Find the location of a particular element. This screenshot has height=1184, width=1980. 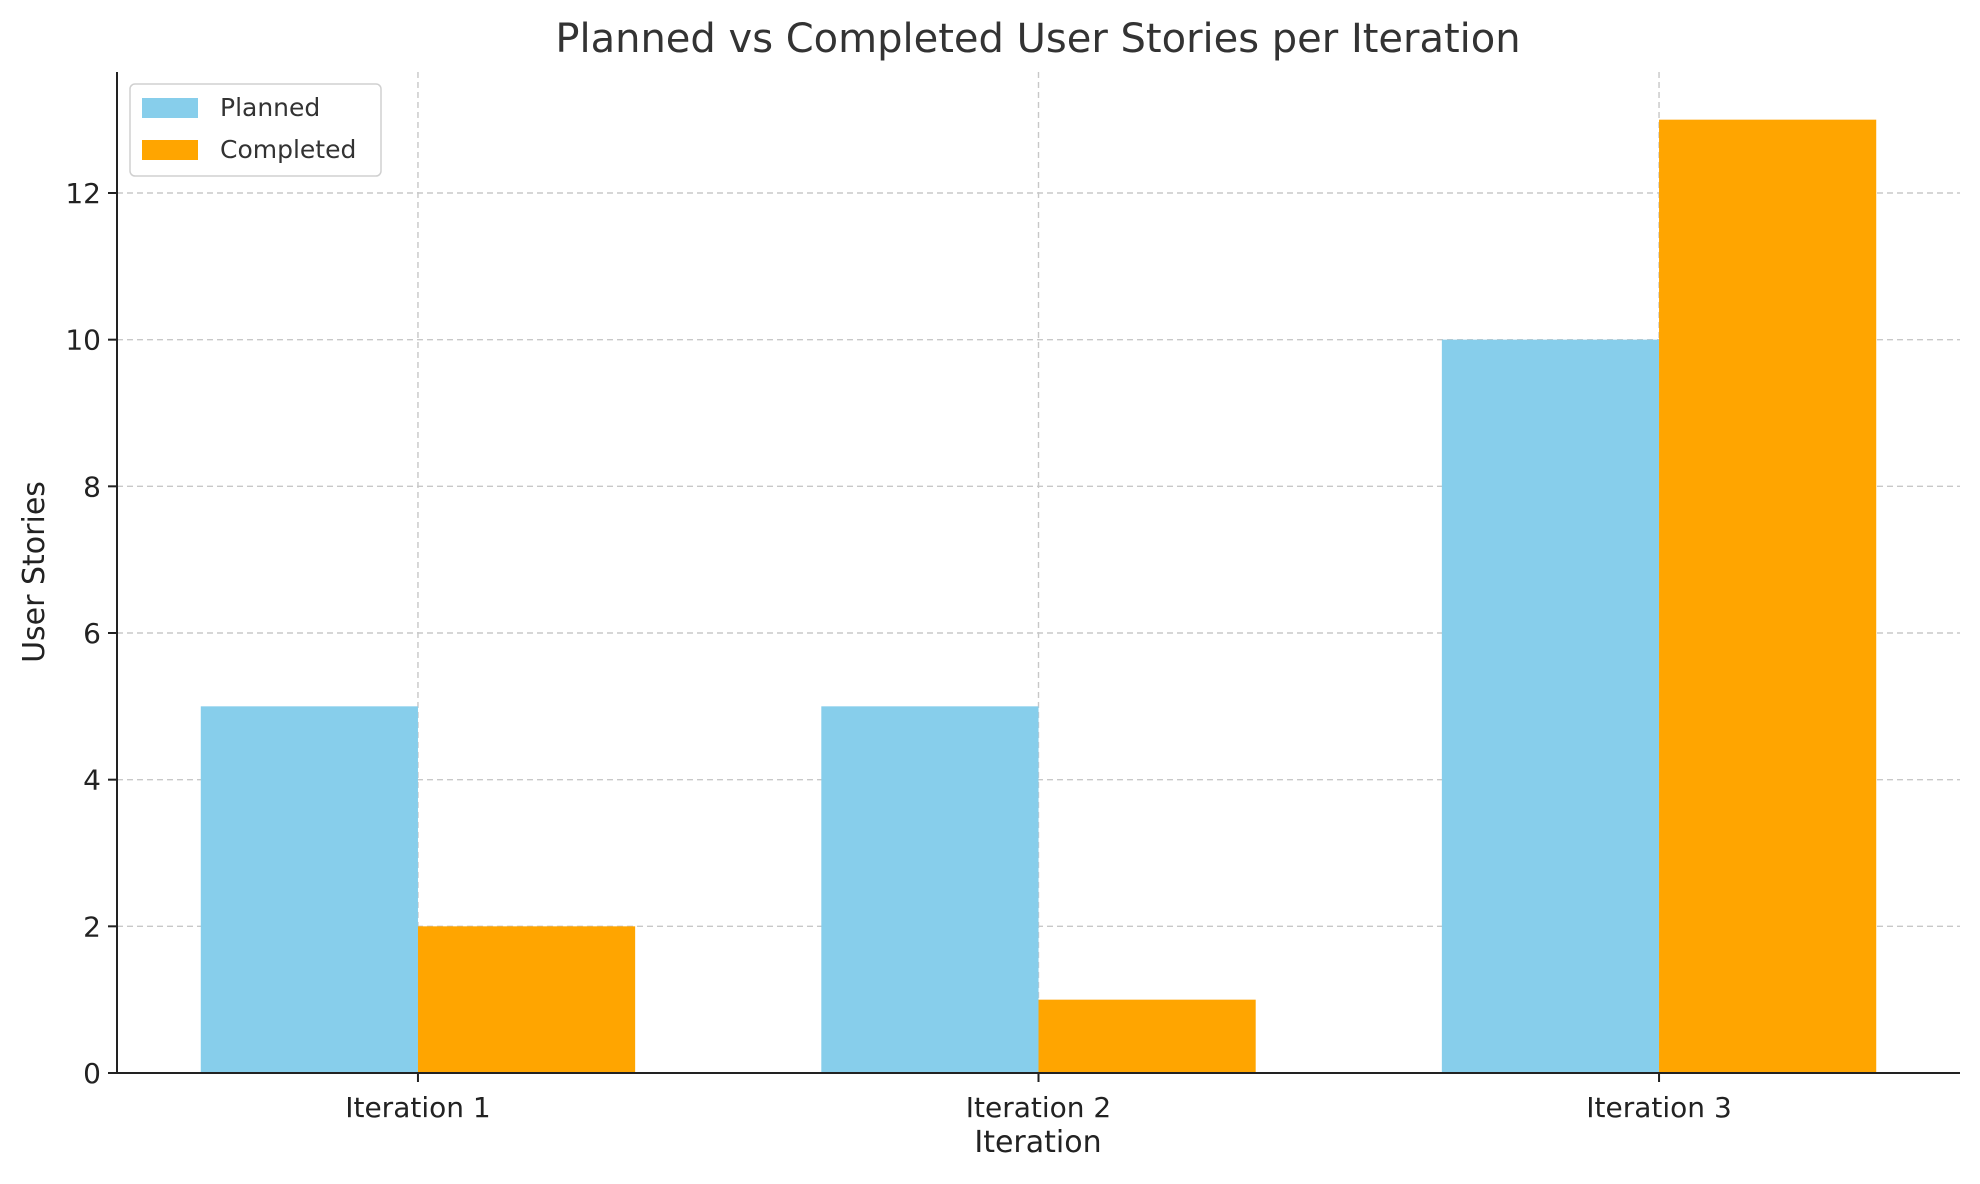

y-tick-label: 12 is located at coordinates (83, 193).